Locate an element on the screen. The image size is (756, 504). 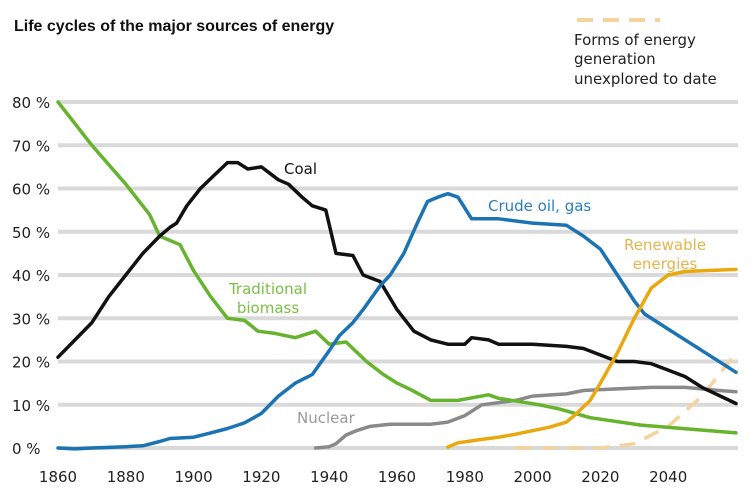
x-tick-label: 1860 is located at coordinates (58, 477).